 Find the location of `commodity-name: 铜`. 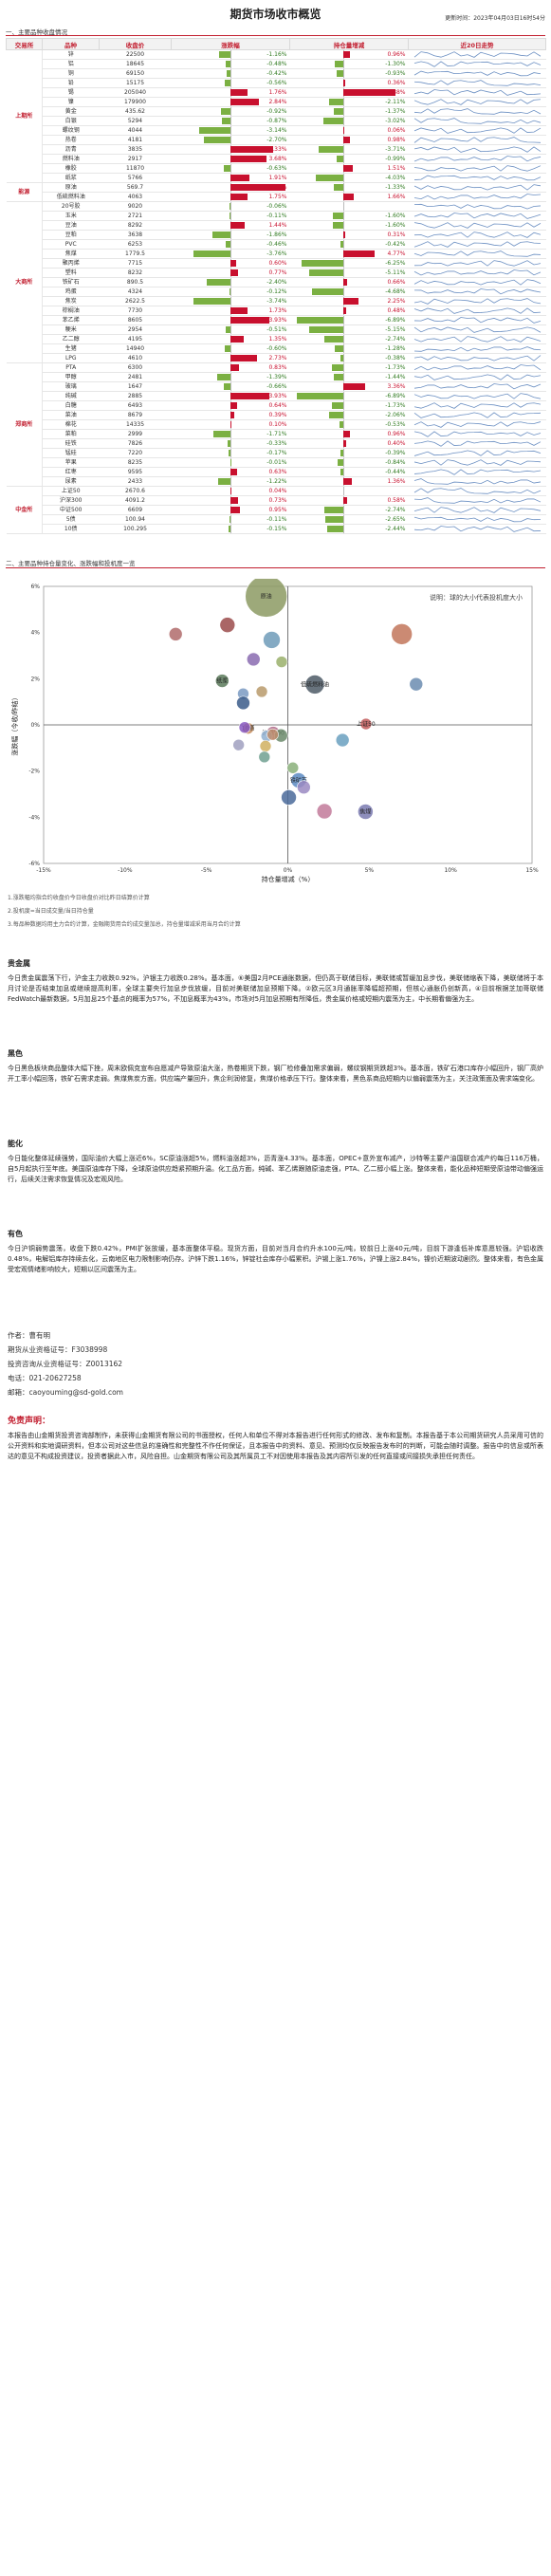

commodity-name: 铜 is located at coordinates (71, 73).